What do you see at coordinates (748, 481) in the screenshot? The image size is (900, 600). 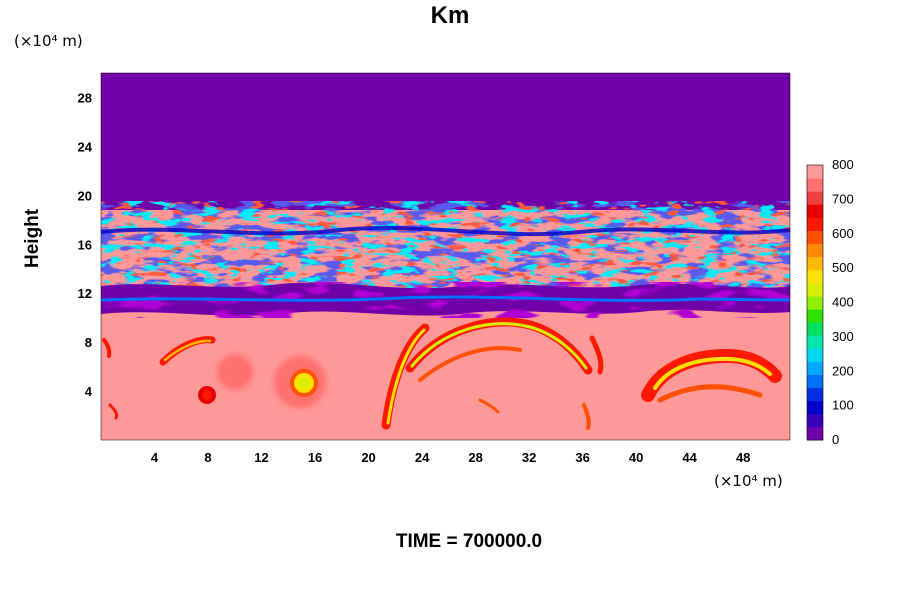 I see `x-axis-unit: (×10⁴ m)` at bounding box center [748, 481].